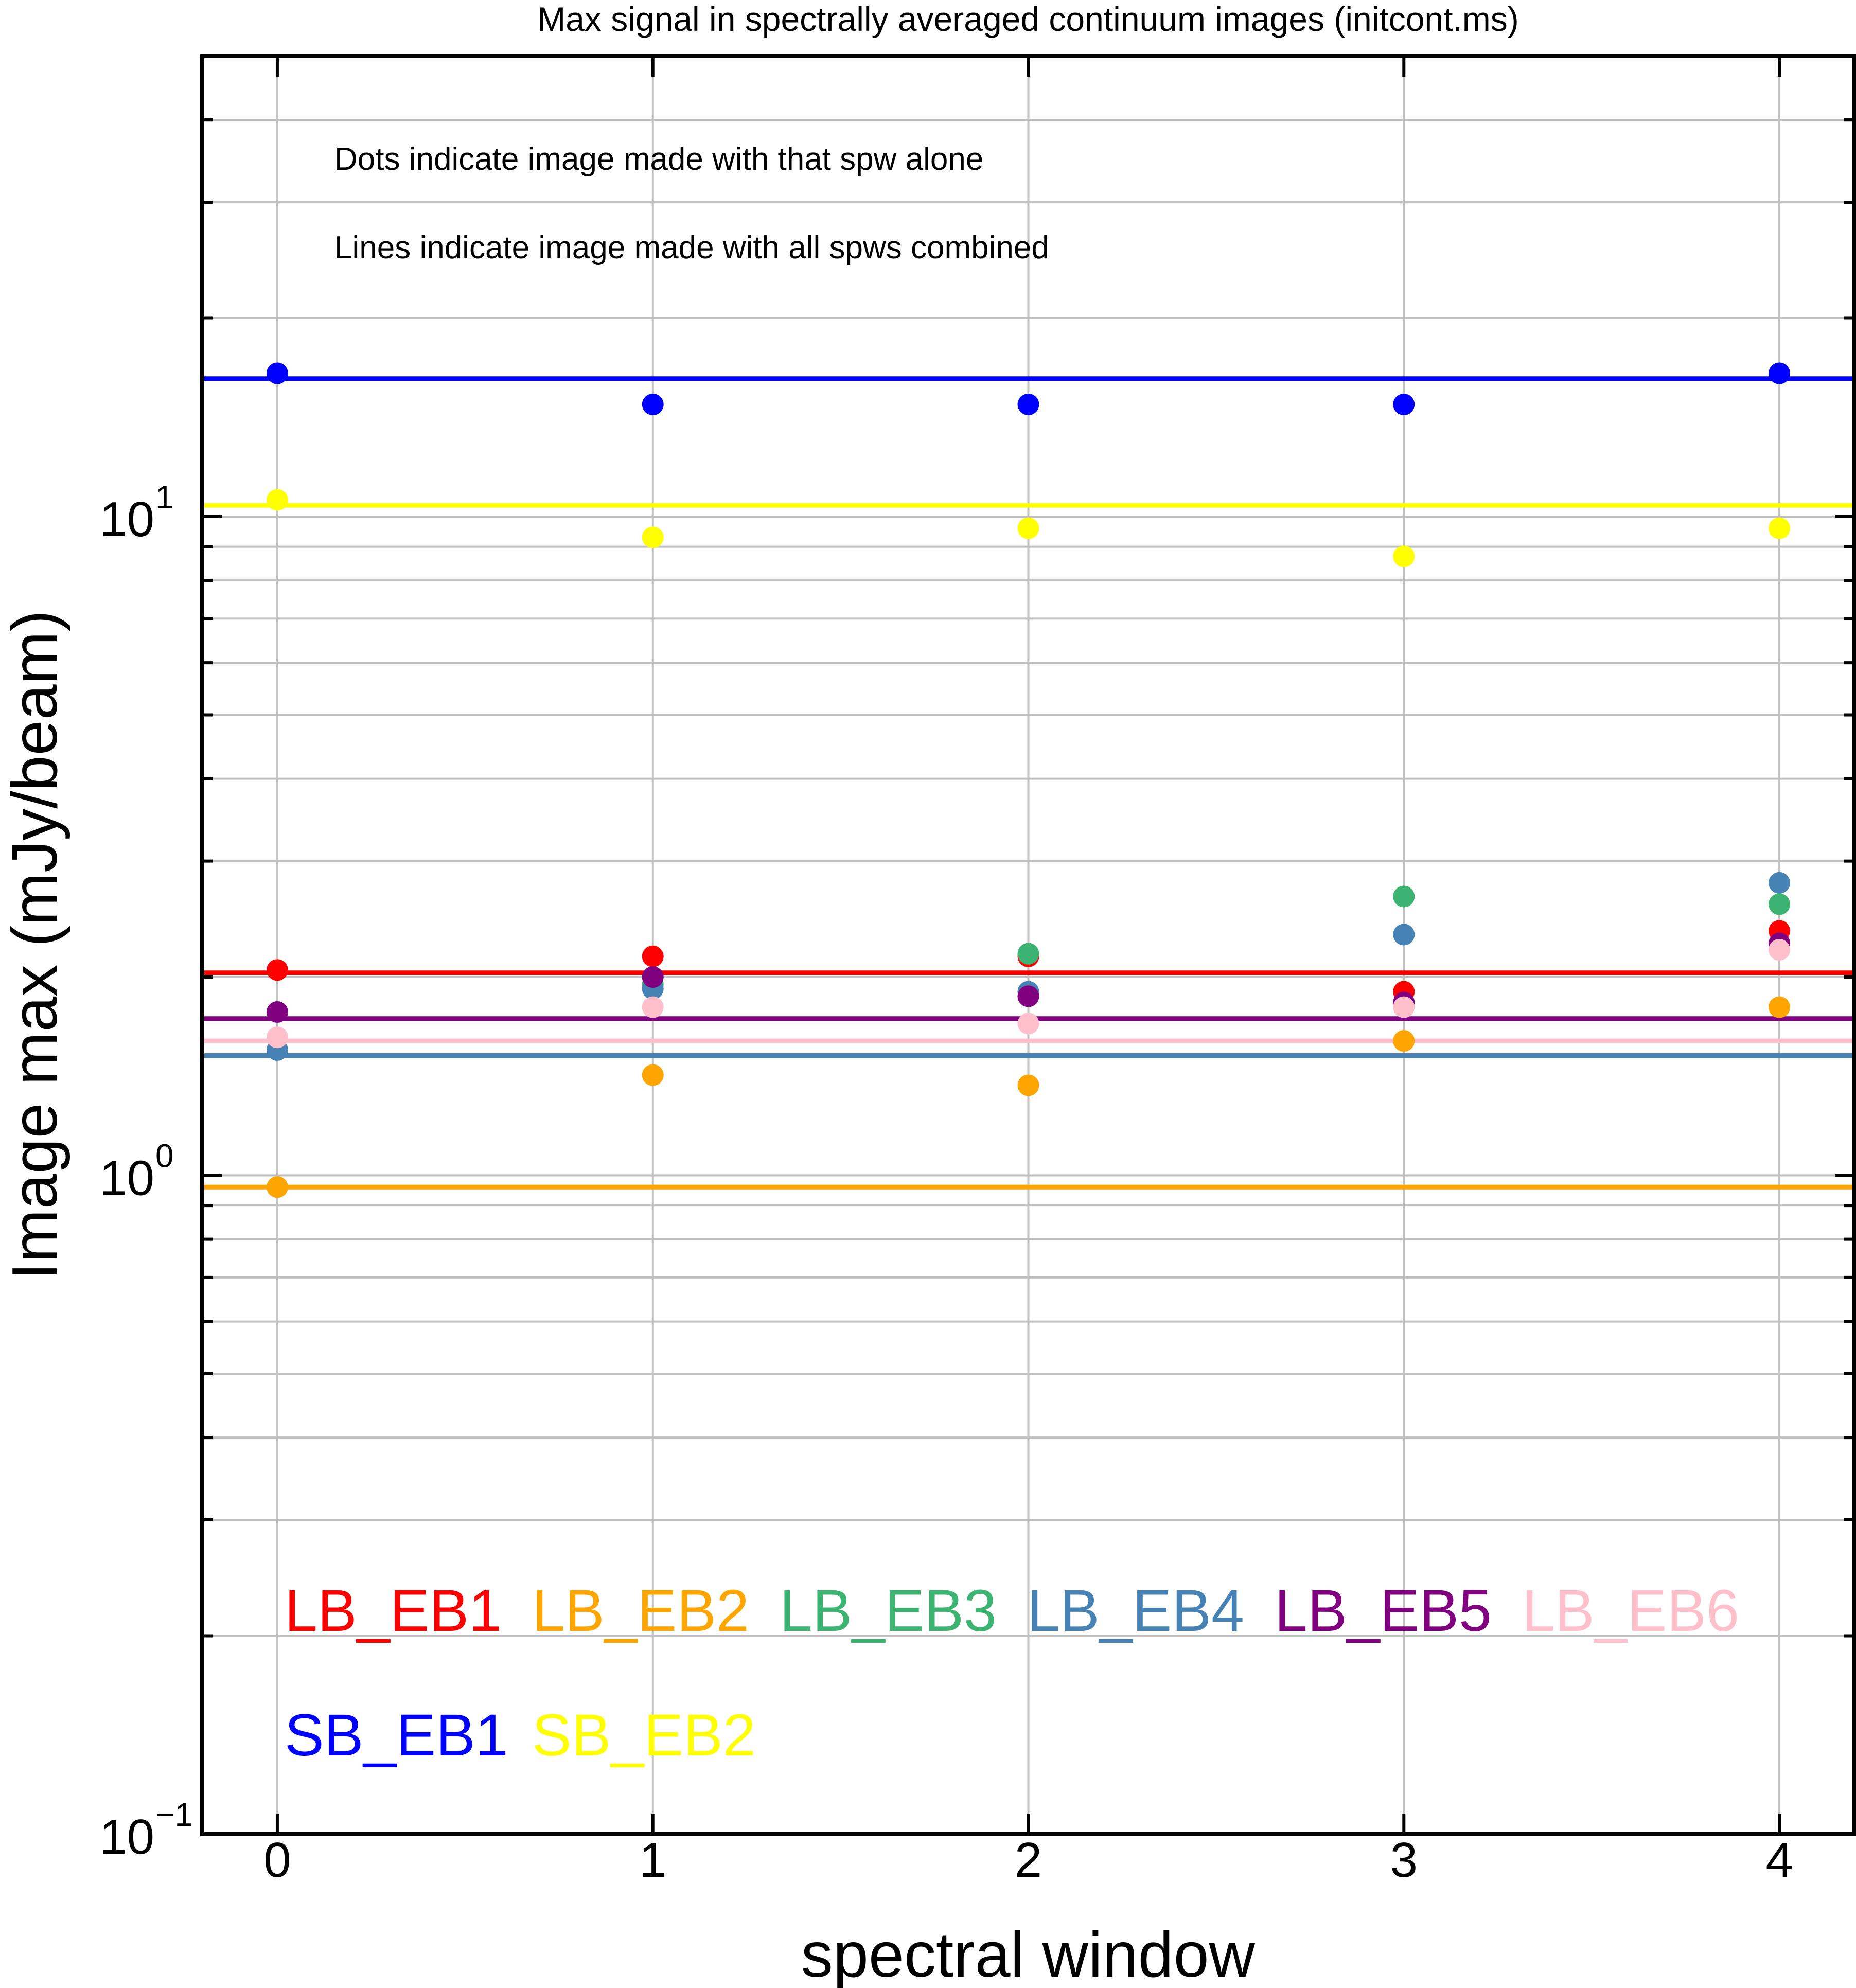 The height and width of the screenshot is (1988, 1856). Describe the element at coordinates (1135, 1611) in the screenshot. I see `legend-label-lb_eb4: LB_EB4` at that location.